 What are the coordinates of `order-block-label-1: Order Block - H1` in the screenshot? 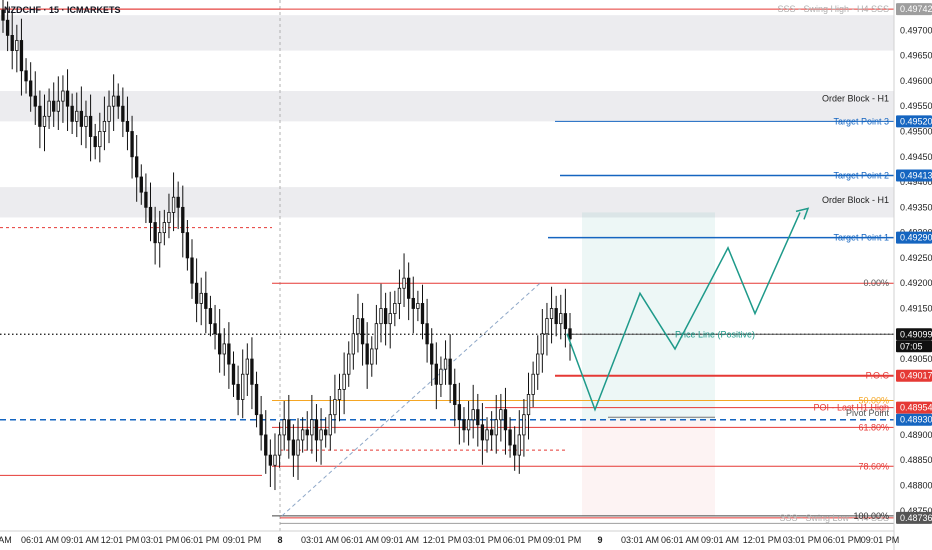 It's located at (855, 99).